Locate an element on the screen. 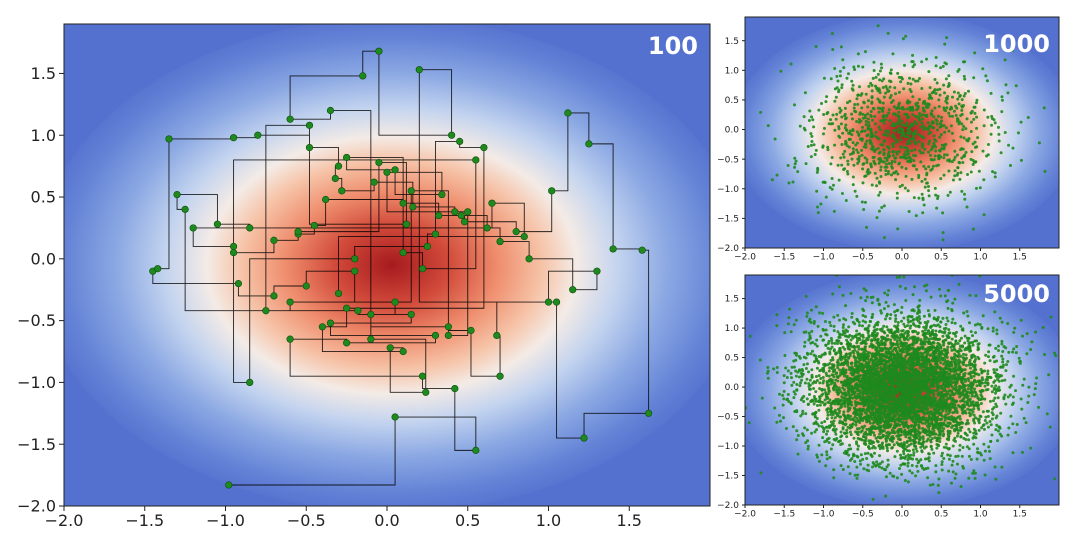  main-x-tick-label: −1.0 is located at coordinates (225, 520).